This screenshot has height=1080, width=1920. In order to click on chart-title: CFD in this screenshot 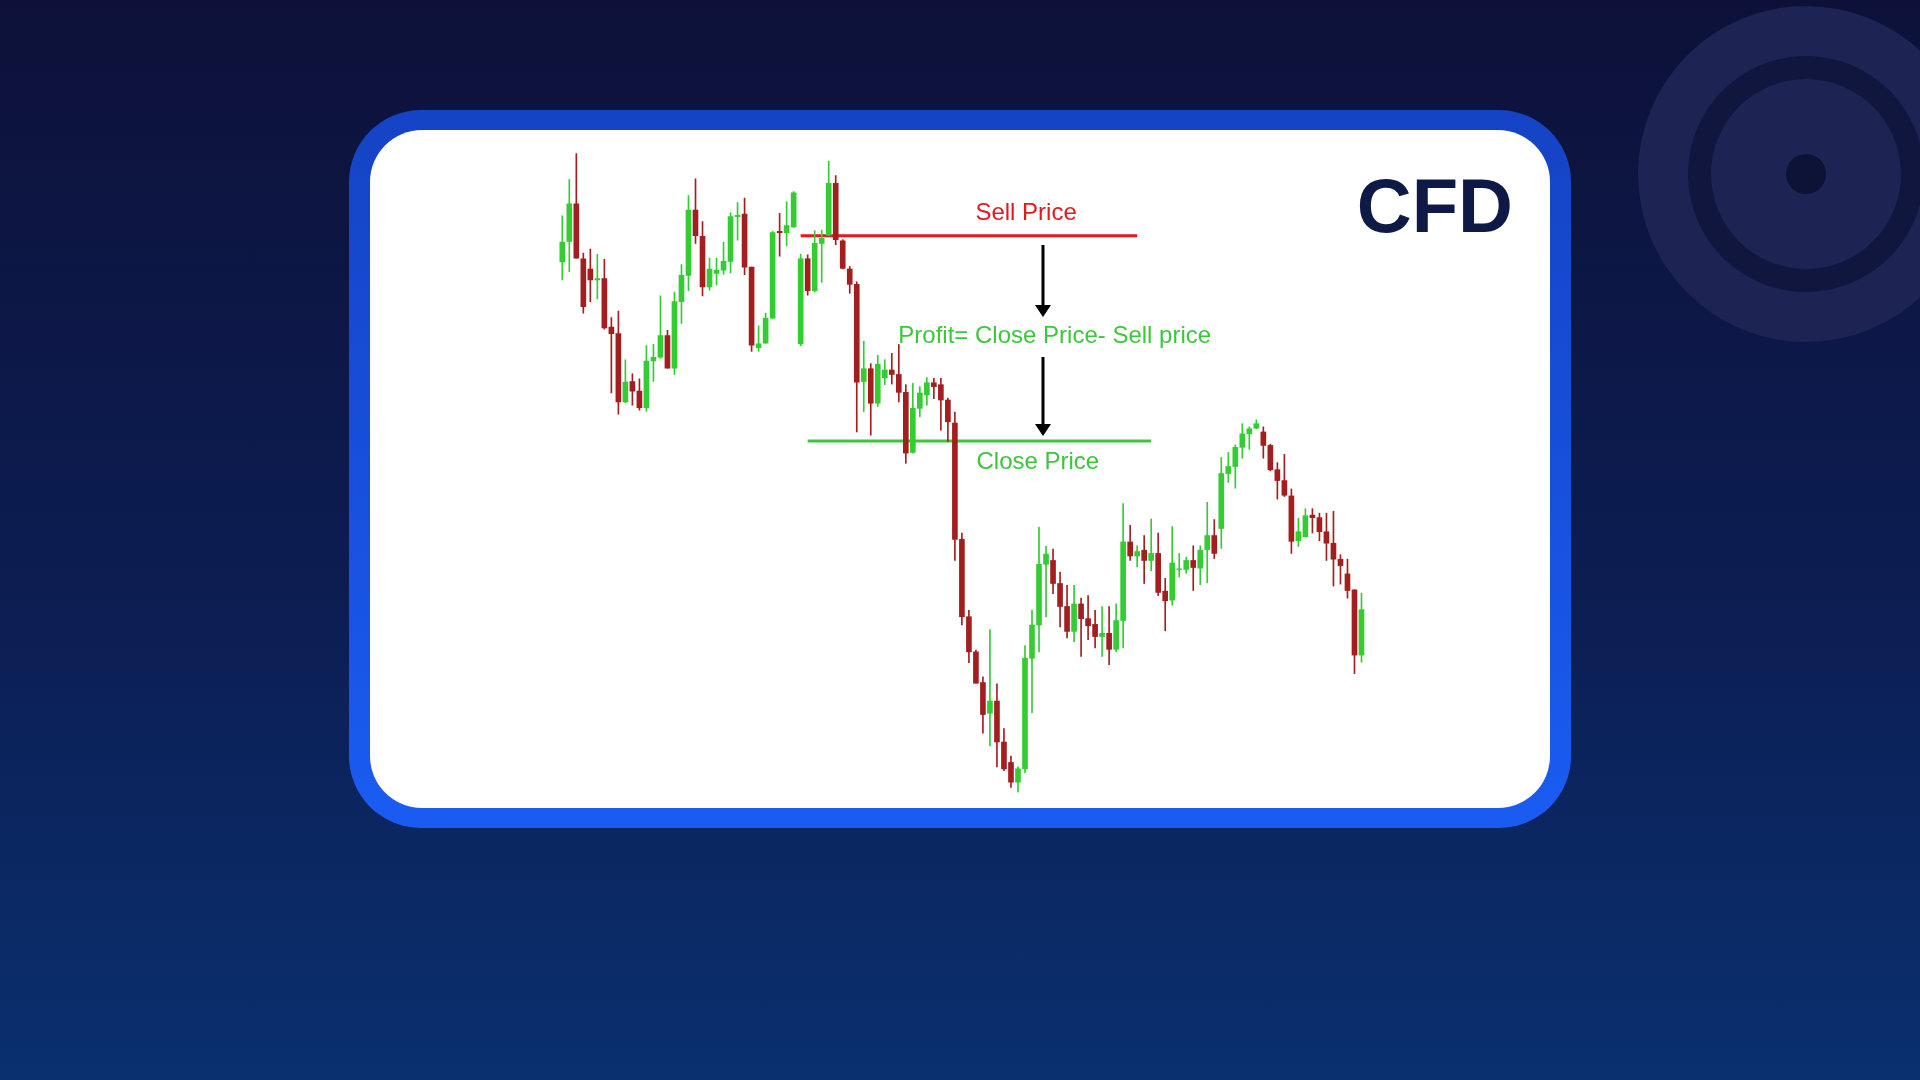, I will do `click(1434, 205)`.